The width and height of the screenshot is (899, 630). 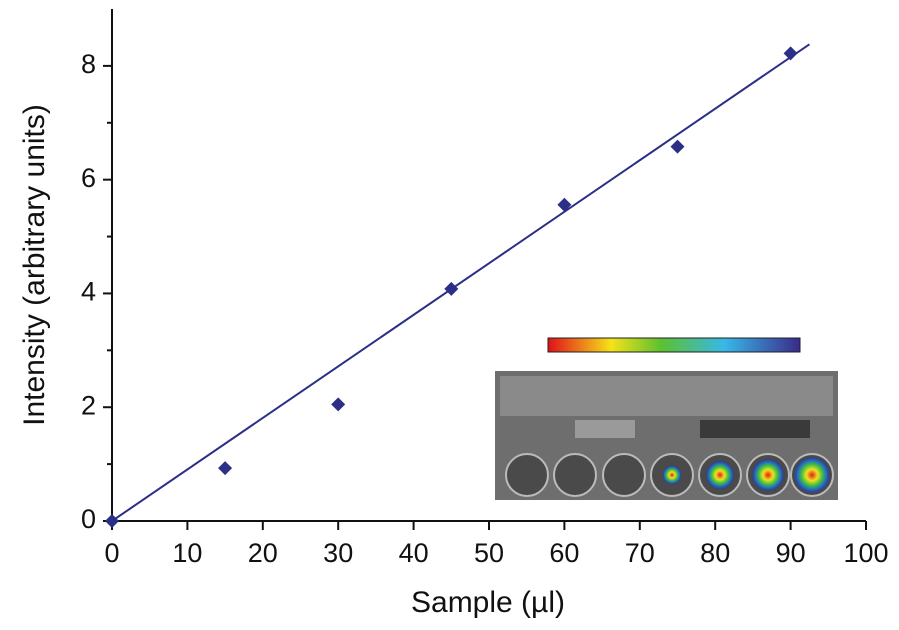 What do you see at coordinates (564, 553) in the screenshot?
I see `x-tick-label: 60` at bounding box center [564, 553].